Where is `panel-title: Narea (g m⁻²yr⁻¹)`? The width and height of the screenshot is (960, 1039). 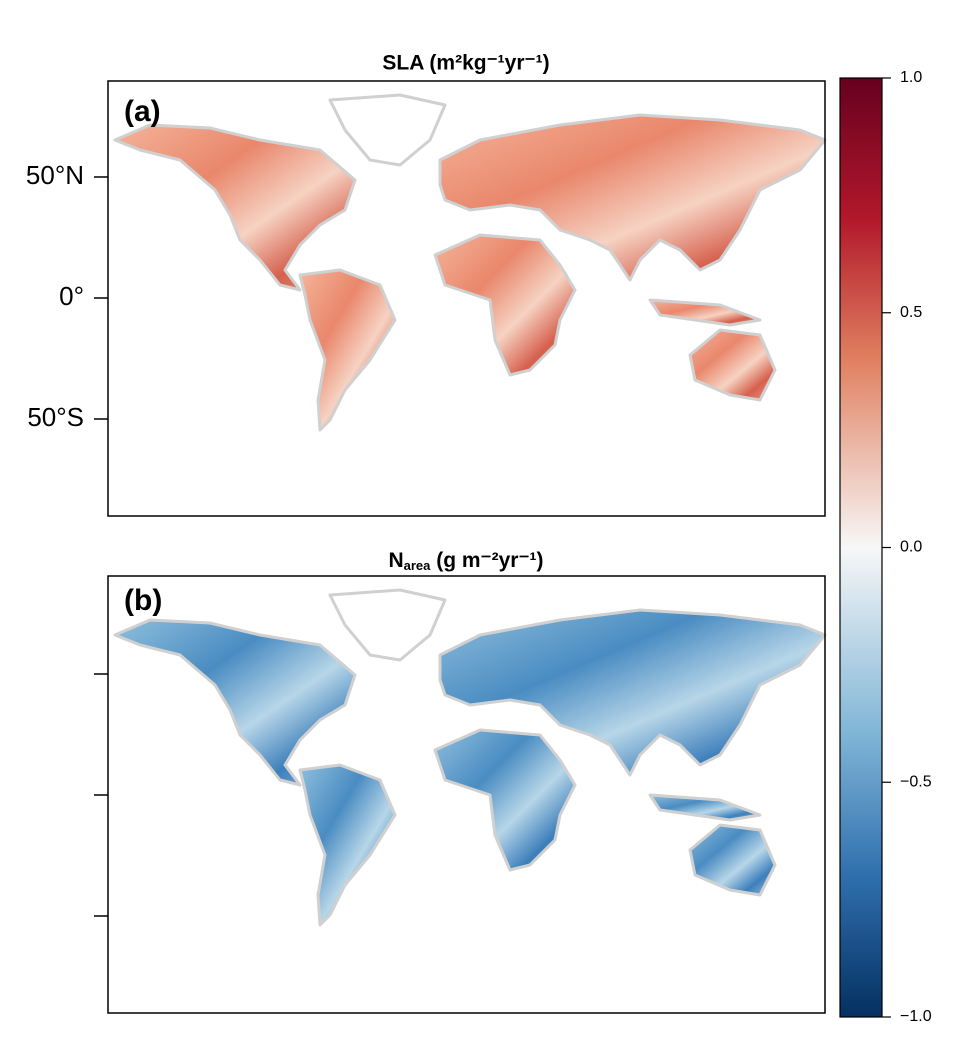
panel-title: Narea (g m⁻²yr⁻¹) is located at coordinates (465, 561).